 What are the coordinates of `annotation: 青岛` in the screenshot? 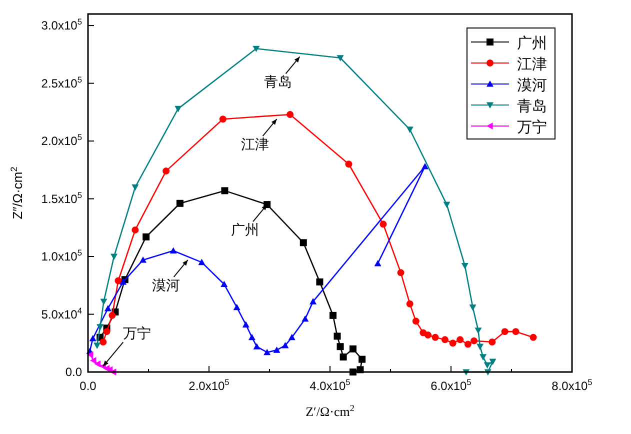 It's located at (278, 82).